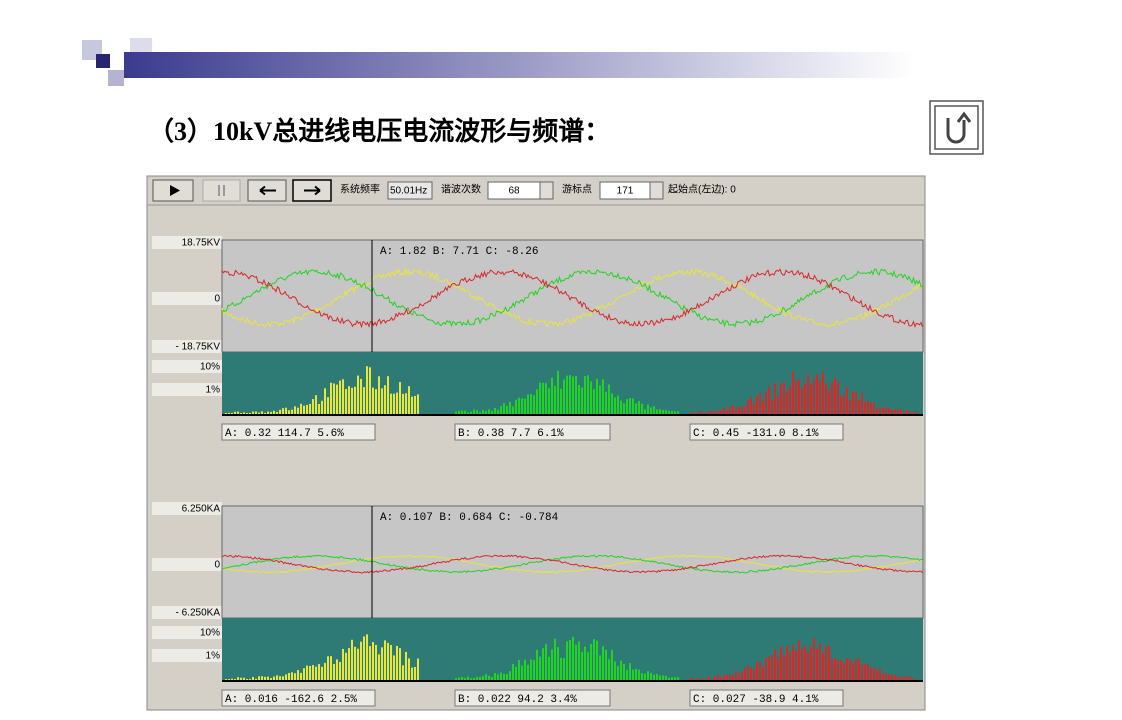  I want to click on waveform-phase, so click(572, 564).